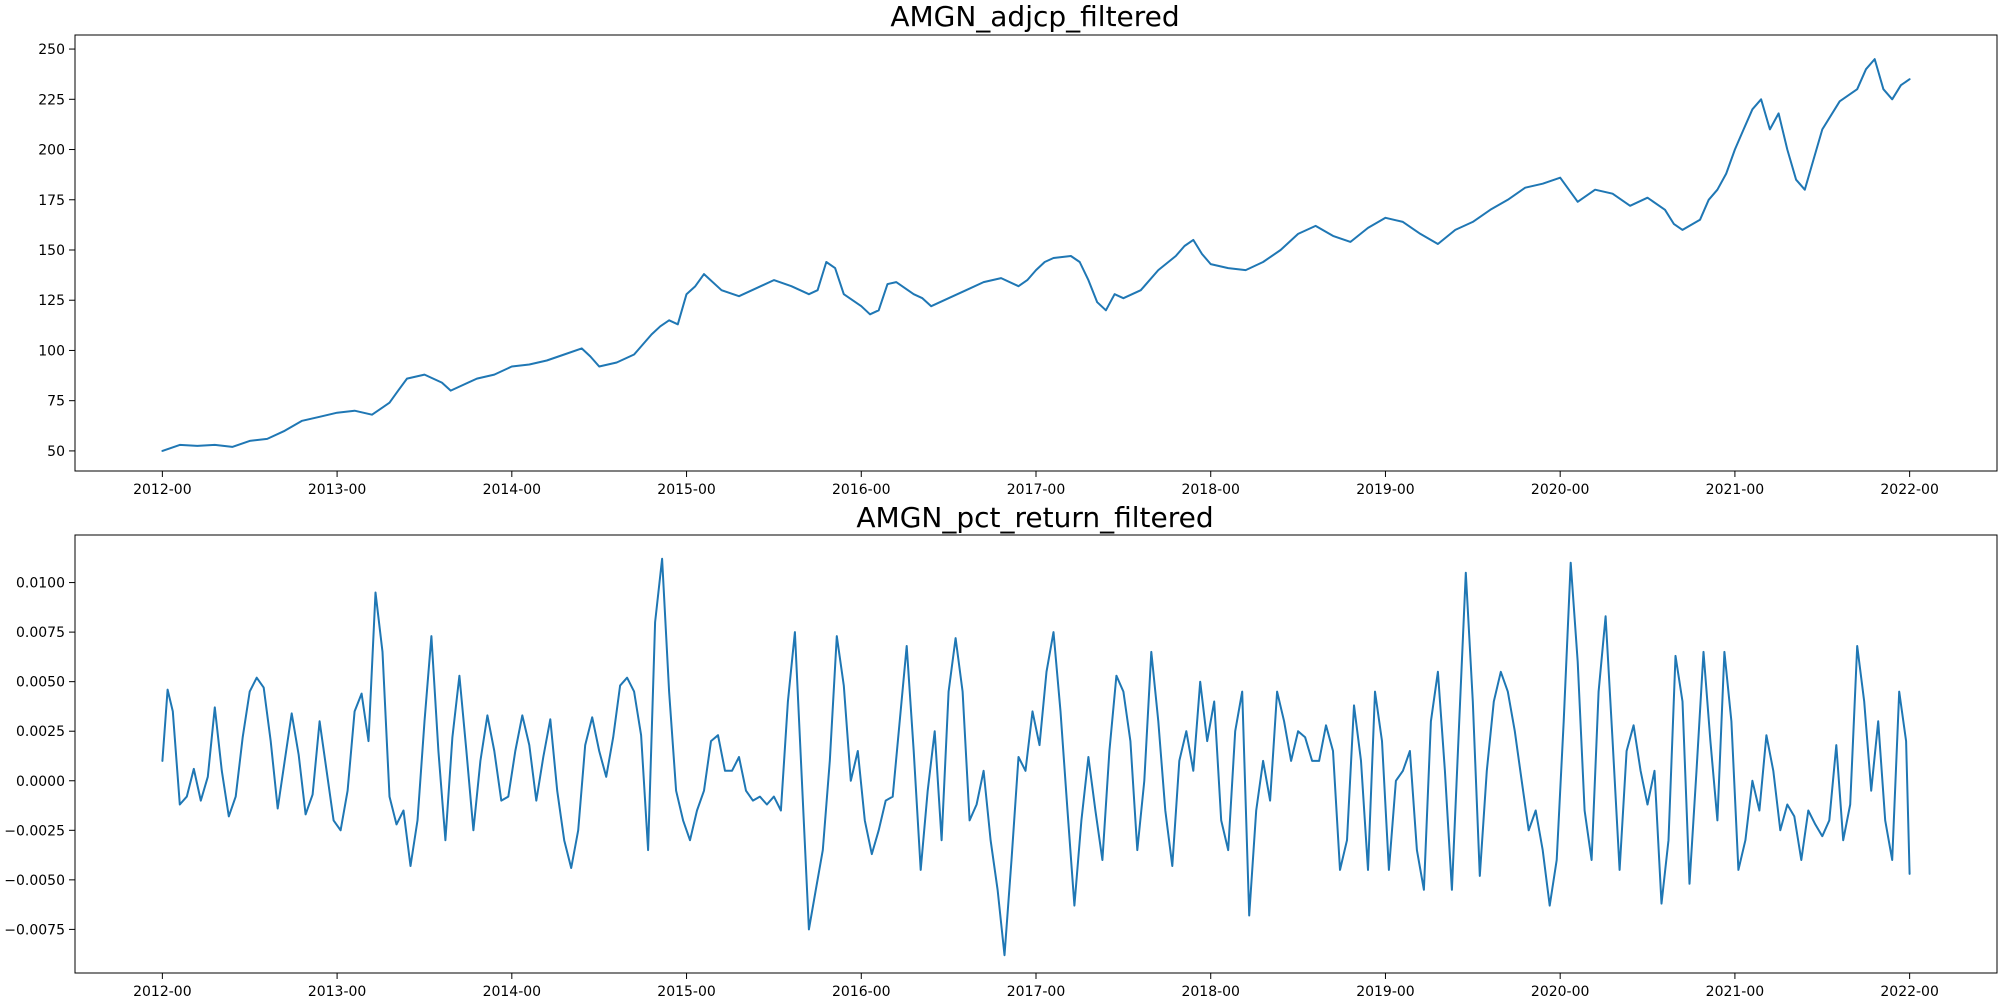  I want to click on chart-bottom-title: AMGN_pct_return_filtered, so click(1034, 517).